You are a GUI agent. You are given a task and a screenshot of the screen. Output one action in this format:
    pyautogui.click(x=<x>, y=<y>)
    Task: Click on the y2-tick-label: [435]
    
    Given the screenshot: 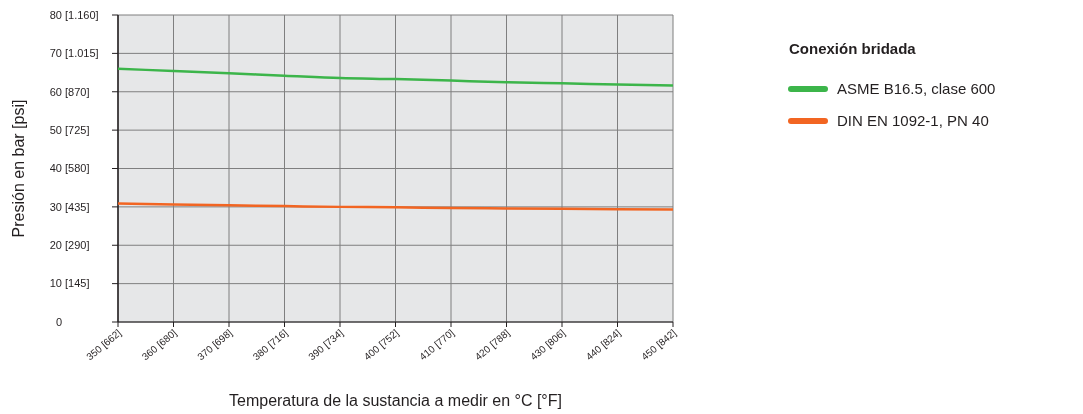 What is the action you would take?
    pyautogui.click(x=77, y=206)
    